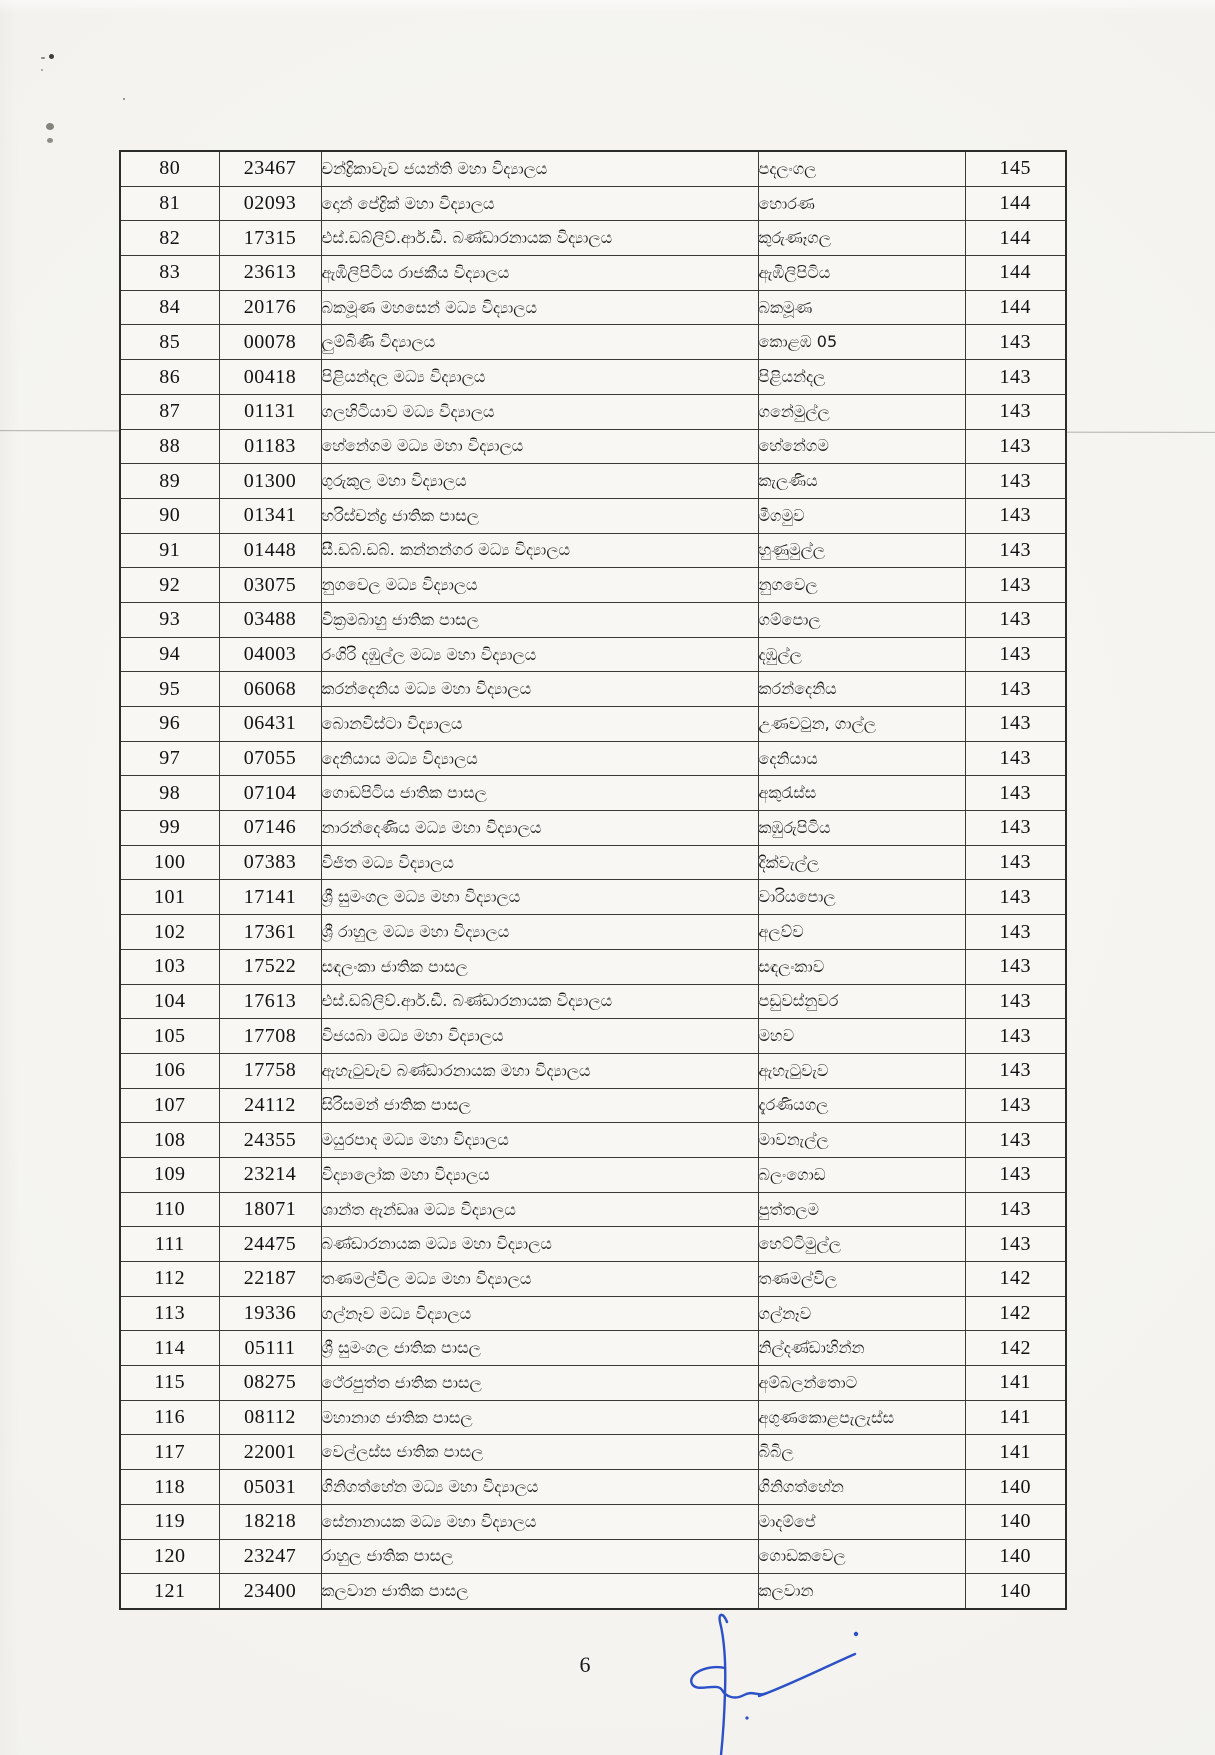 The height and width of the screenshot is (1755, 1215). I want to click on cell-school-code: 17758, so click(270, 1070).